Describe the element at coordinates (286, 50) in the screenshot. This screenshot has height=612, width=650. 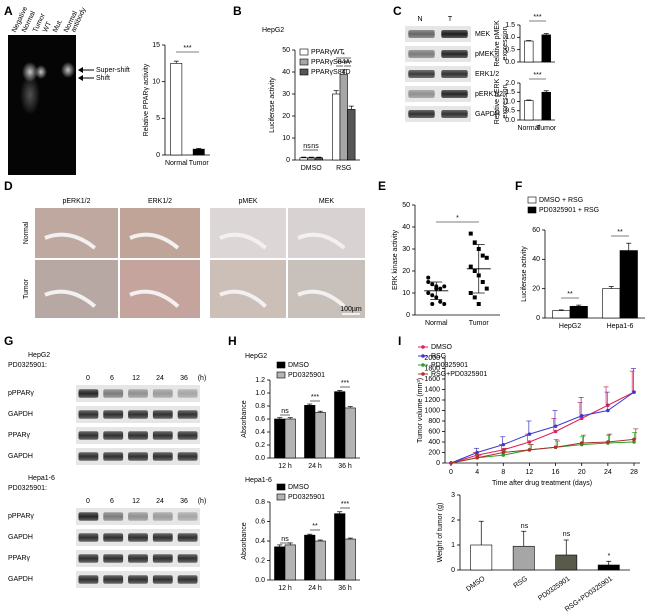
I see `y-tick-label: 50` at that location.